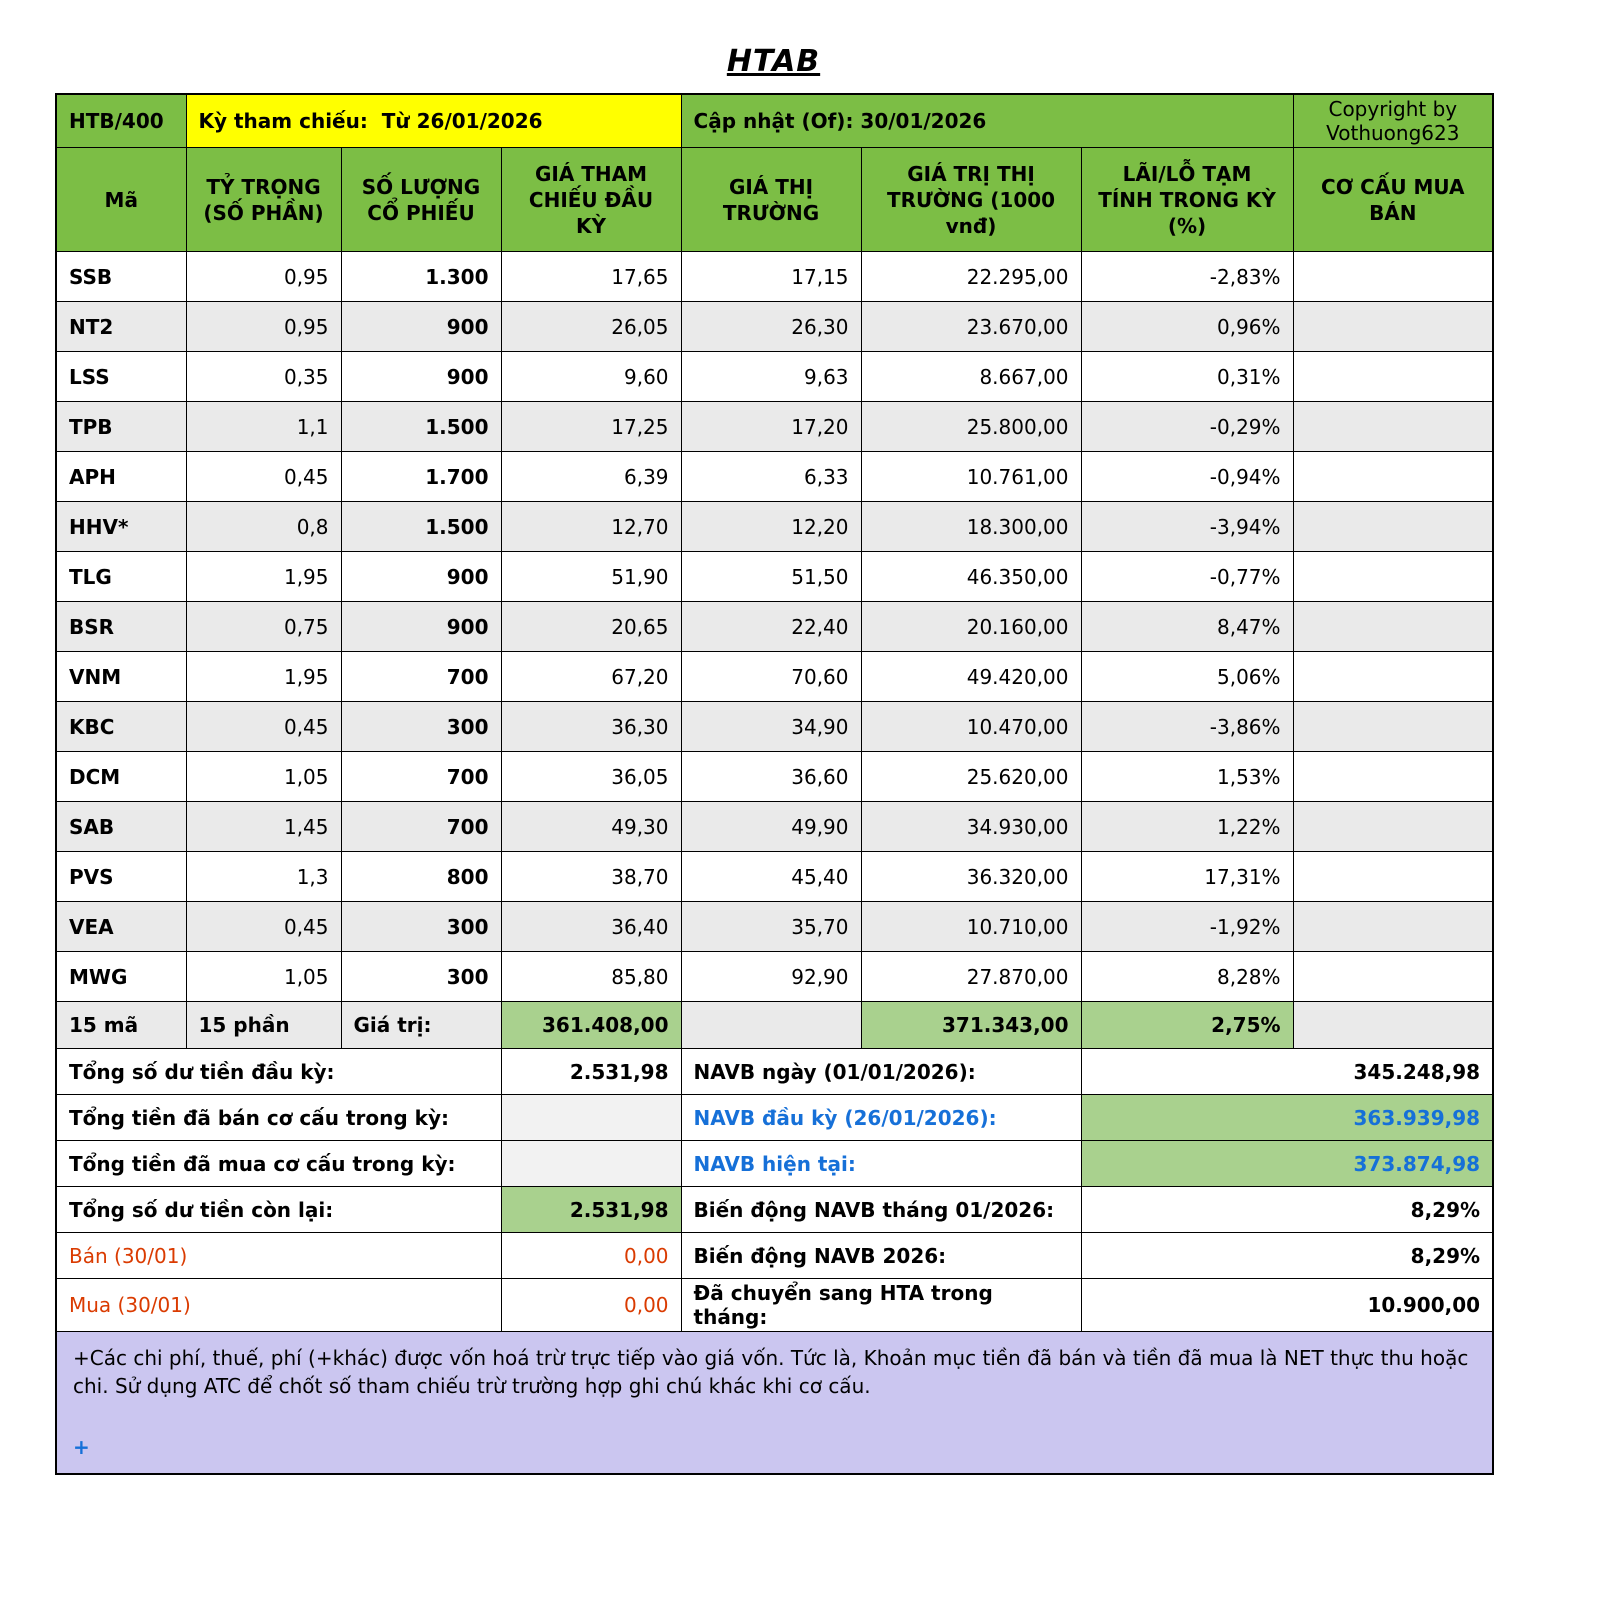 The height and width of the screenshot is (1624, 1606). What do you see at coordinates (591, 976) in the screenshot?
I see `ref-price-cell: 85,80` at bounding box center [591, 976].